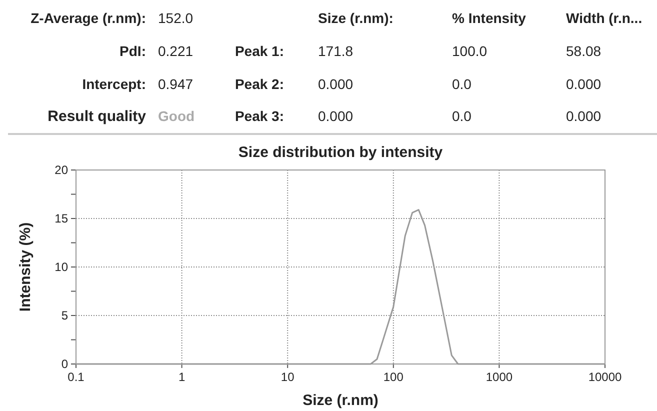  I want to click on x-axis-title: Size (r.nm), so click(340, 400).